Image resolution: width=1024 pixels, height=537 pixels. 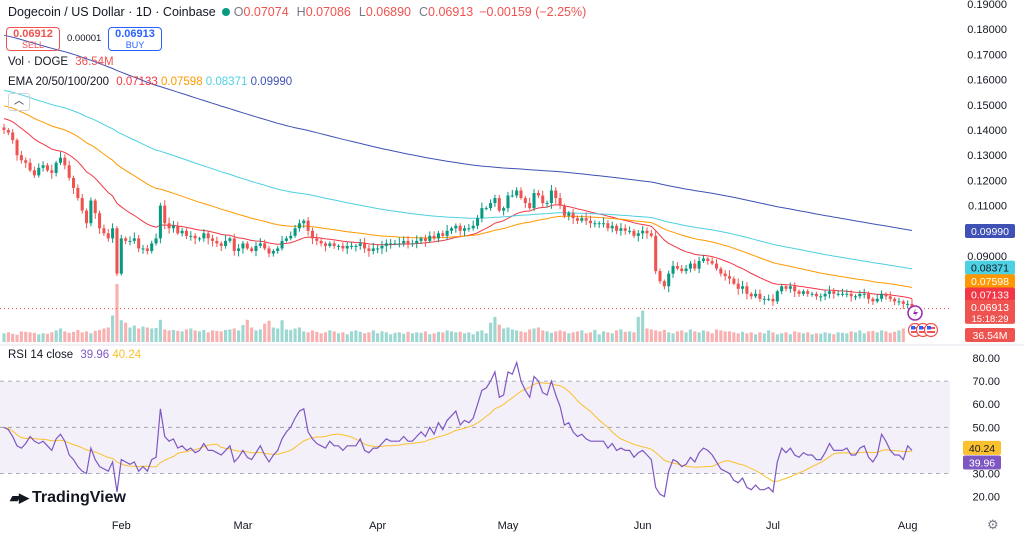 What do you see at coordinates (68, 498) in the screenshot?
I see `tradingview-logo: ▰▶ TradingView` at bounding box center [68, 498].